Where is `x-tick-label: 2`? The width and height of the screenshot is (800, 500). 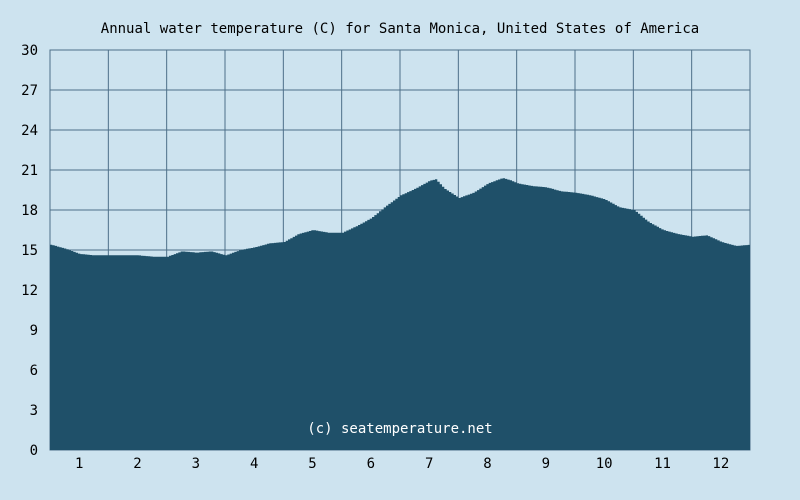
x-tick-label: 2 is located at coordinates (137, 464).